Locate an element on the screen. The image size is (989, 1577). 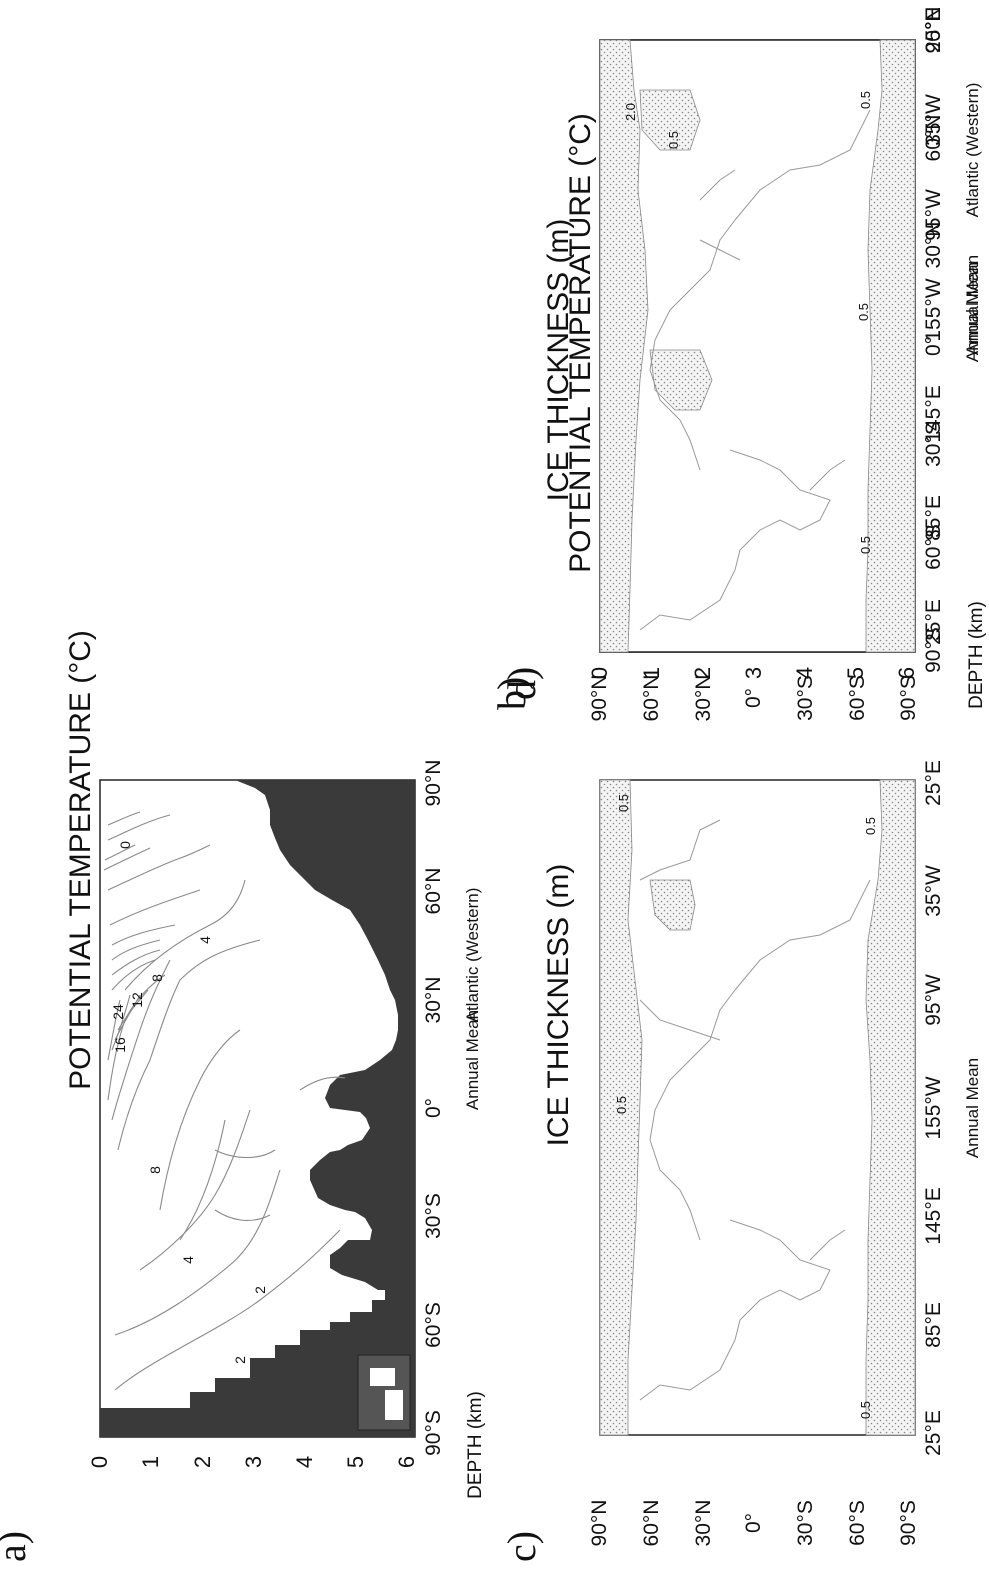
panel-d-contour-label: 2.0 is located at coordinates (630, 112).